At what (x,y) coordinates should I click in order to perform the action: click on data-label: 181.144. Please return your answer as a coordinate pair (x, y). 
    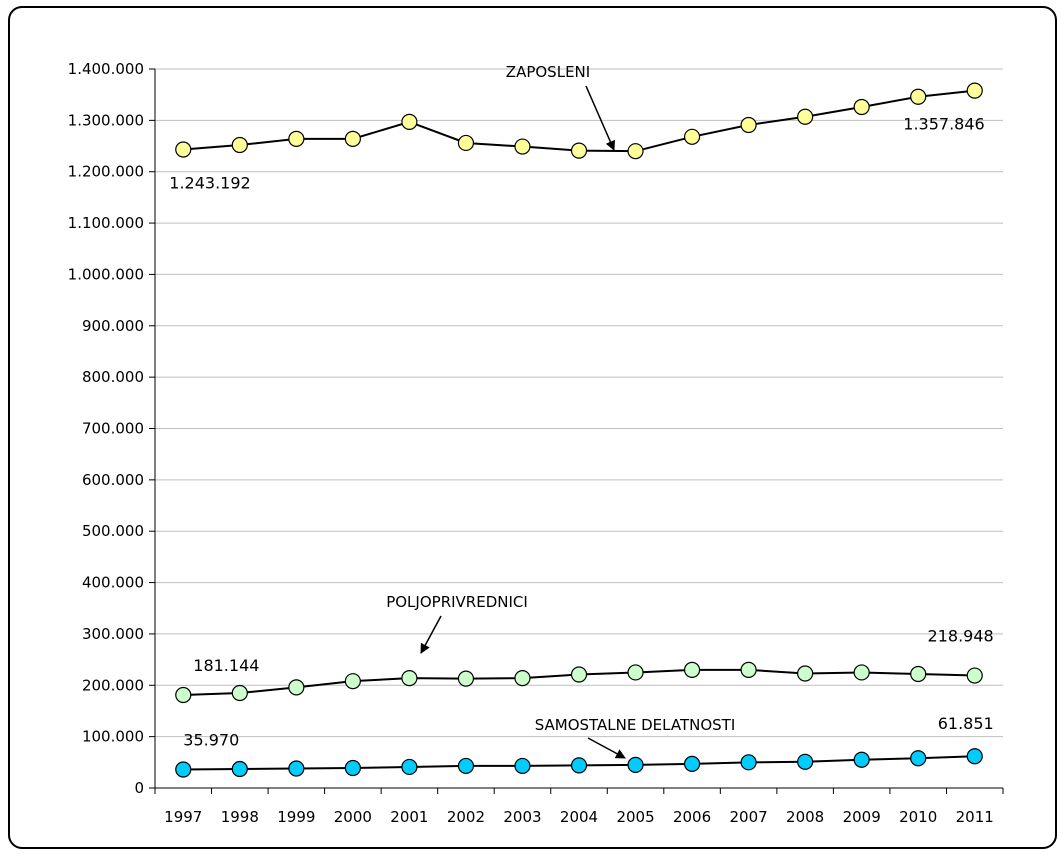
    Looking at the image, I should click on (226, 665).